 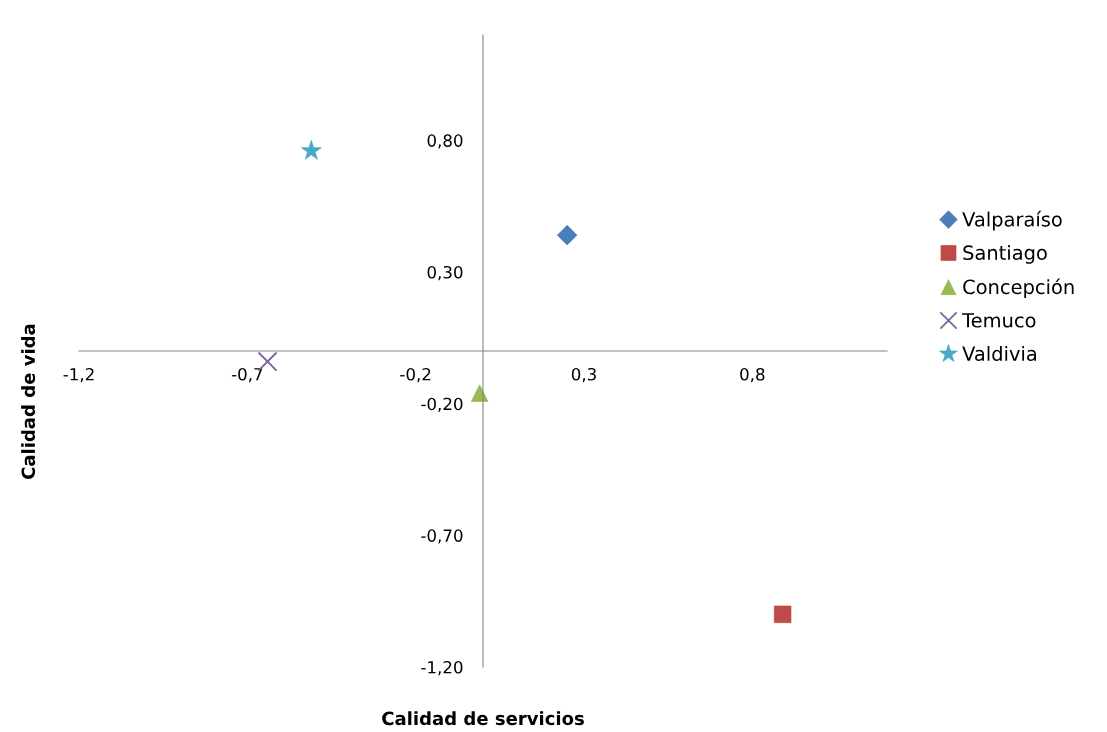 What do you see at coordinates (999, 353) in the screenshot?
I see `legend-label: Valdivia` at bounding box center [999, 353].